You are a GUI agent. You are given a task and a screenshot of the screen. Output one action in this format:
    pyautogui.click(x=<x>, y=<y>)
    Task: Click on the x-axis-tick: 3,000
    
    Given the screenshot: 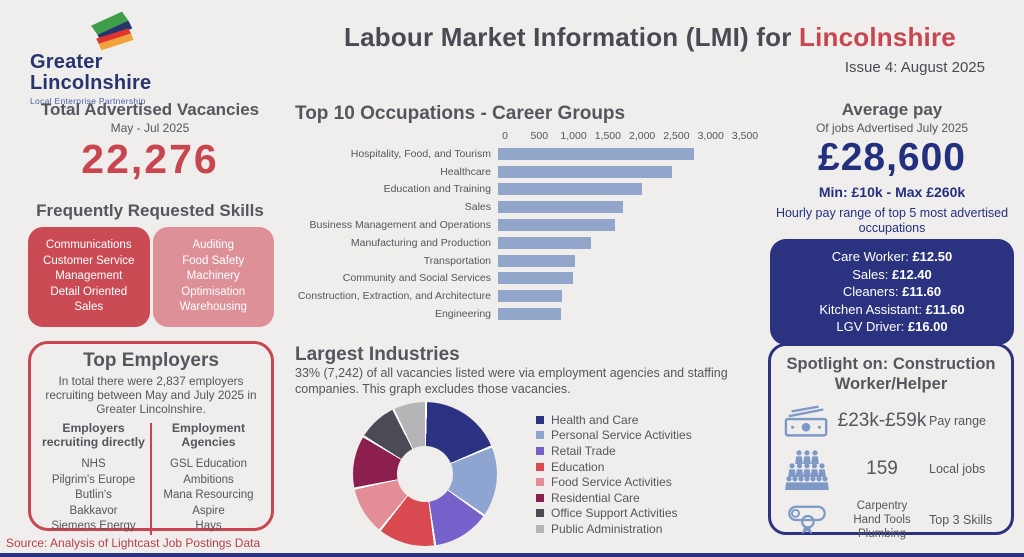 What is the action you would take?
    pyautogui.click(x=710, y=136)
    